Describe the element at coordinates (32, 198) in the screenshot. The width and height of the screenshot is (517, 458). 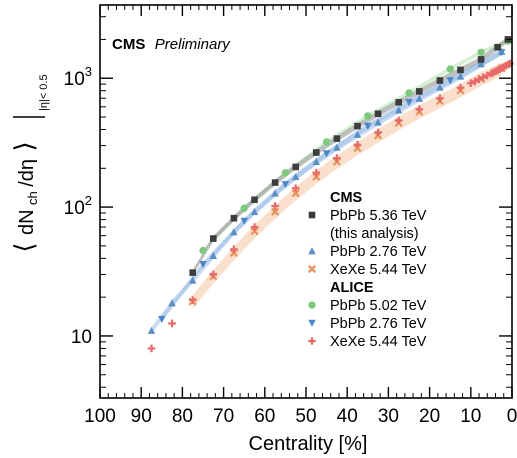
I see `y-title-subscript: ch` at that location.